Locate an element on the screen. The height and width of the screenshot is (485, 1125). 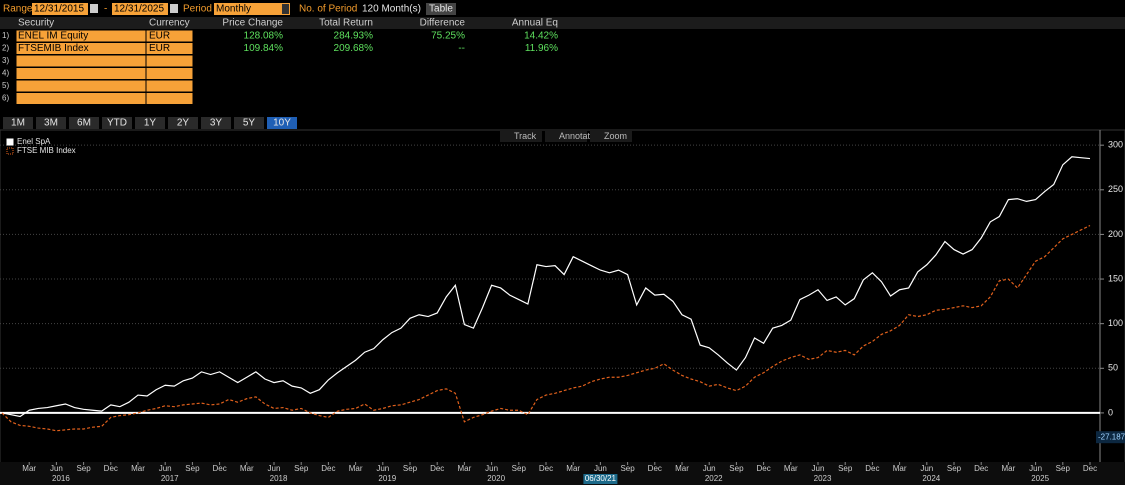
periods-label: No. of Period is located at coordinates (328, 9).